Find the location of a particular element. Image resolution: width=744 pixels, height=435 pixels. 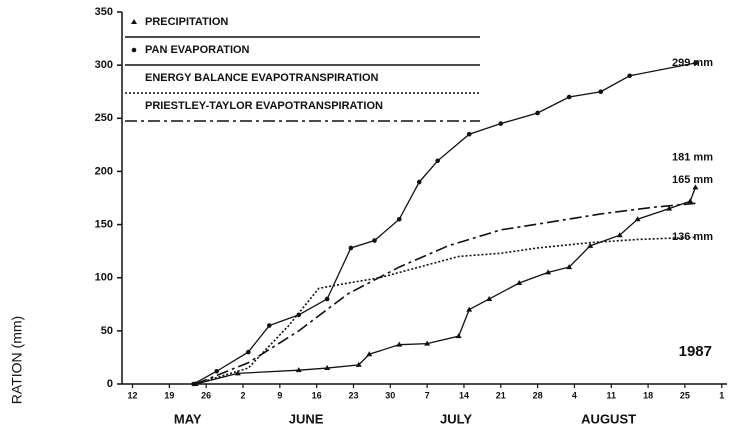

y-tick-label: 0 is located at coordinates (110, 384).